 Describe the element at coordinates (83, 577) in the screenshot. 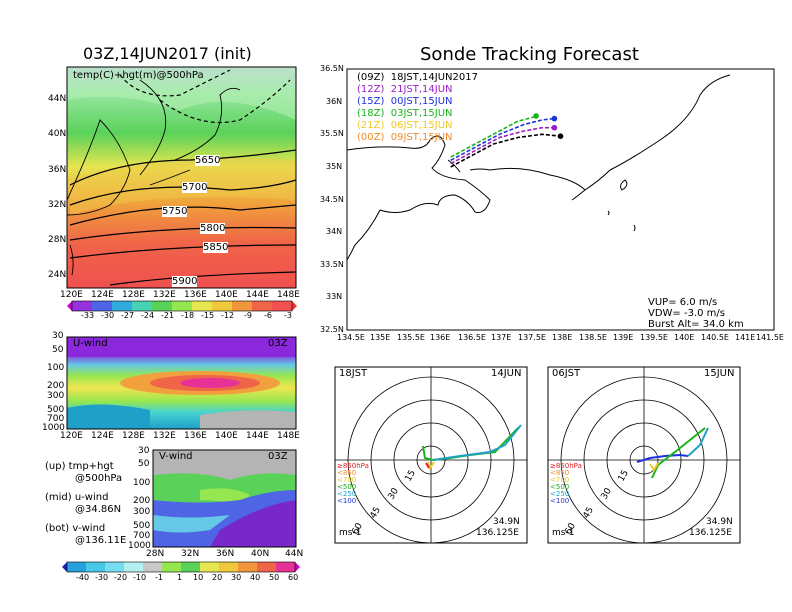

I see `cbar-tick: -40` at that location.